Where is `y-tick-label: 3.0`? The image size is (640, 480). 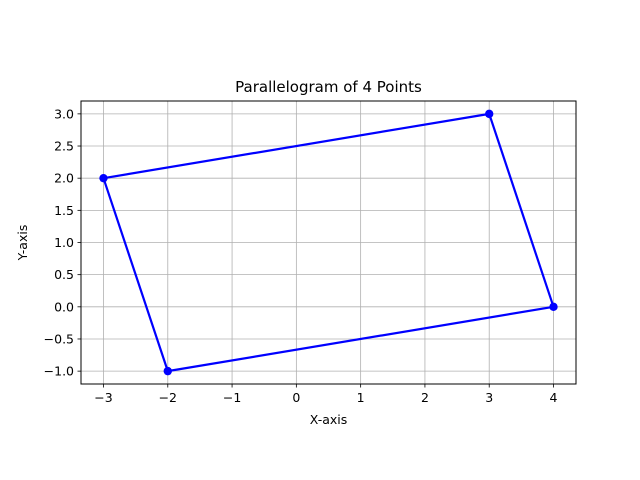
y-tick-label: 3.0 is located at coordinates (64, 113).